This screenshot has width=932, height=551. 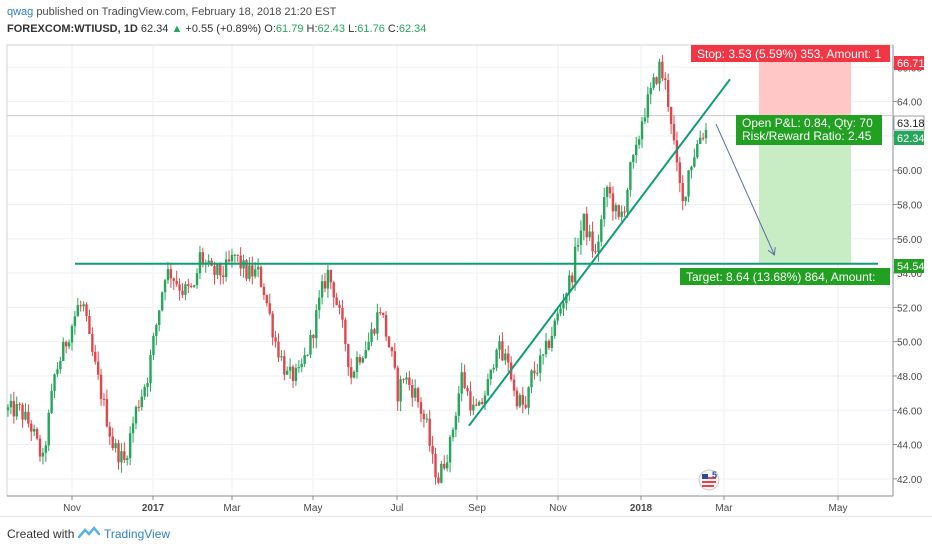 What do you see at coordinates (744, 188) in the screenshot?
I see `projection-arrow` at bounding box center [744, 188].